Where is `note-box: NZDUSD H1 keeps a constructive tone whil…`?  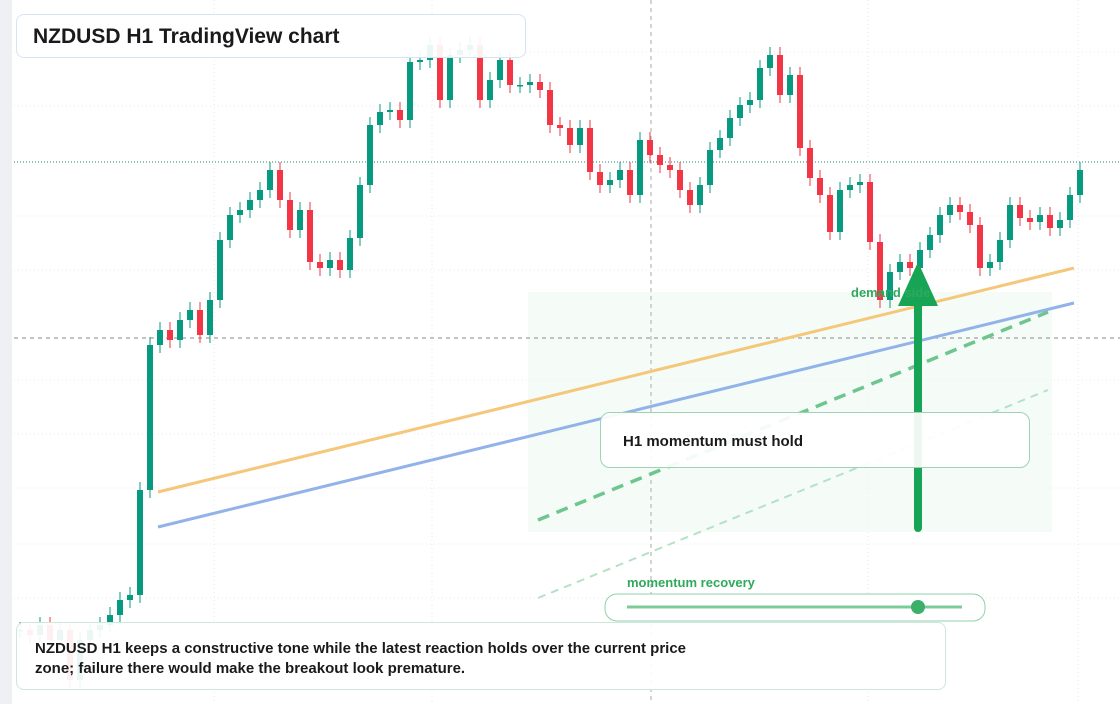 note-box: NZDUSD H1 keeps a constructive tone whil… is located at coordinates (481, 656).